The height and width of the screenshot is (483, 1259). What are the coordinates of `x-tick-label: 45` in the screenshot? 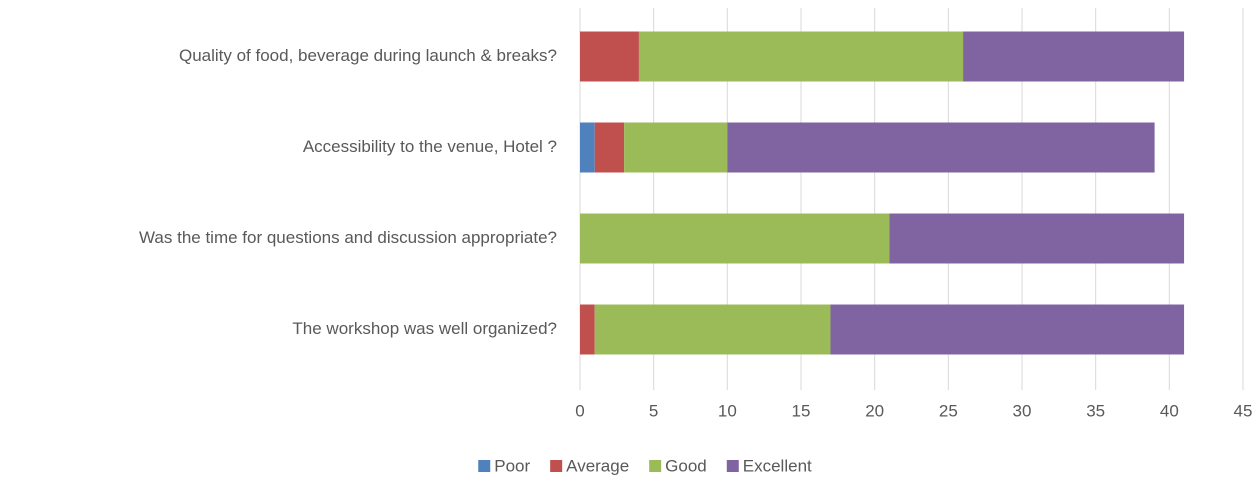 It's located at (1243, 410).